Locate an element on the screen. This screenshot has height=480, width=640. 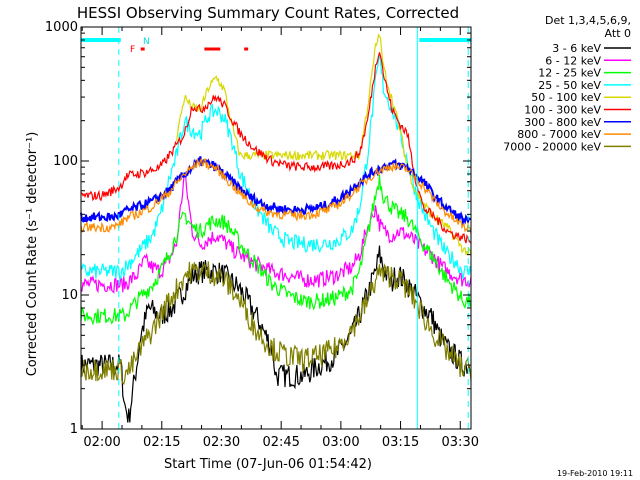
x-tick-label: 03:15 is located at coordinates (400, 442).